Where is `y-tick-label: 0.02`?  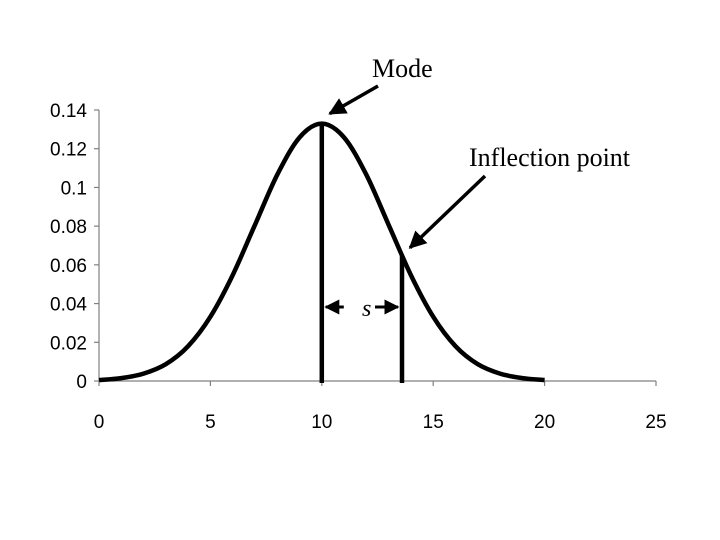
y-tick-label: 0.02 is located at coordinates (68, 343).